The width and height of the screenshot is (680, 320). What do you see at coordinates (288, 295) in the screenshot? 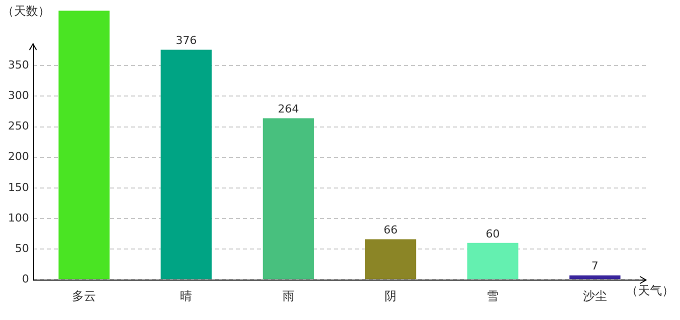
I see `x-tick-label: 雨` at bounding box center [288, 295].